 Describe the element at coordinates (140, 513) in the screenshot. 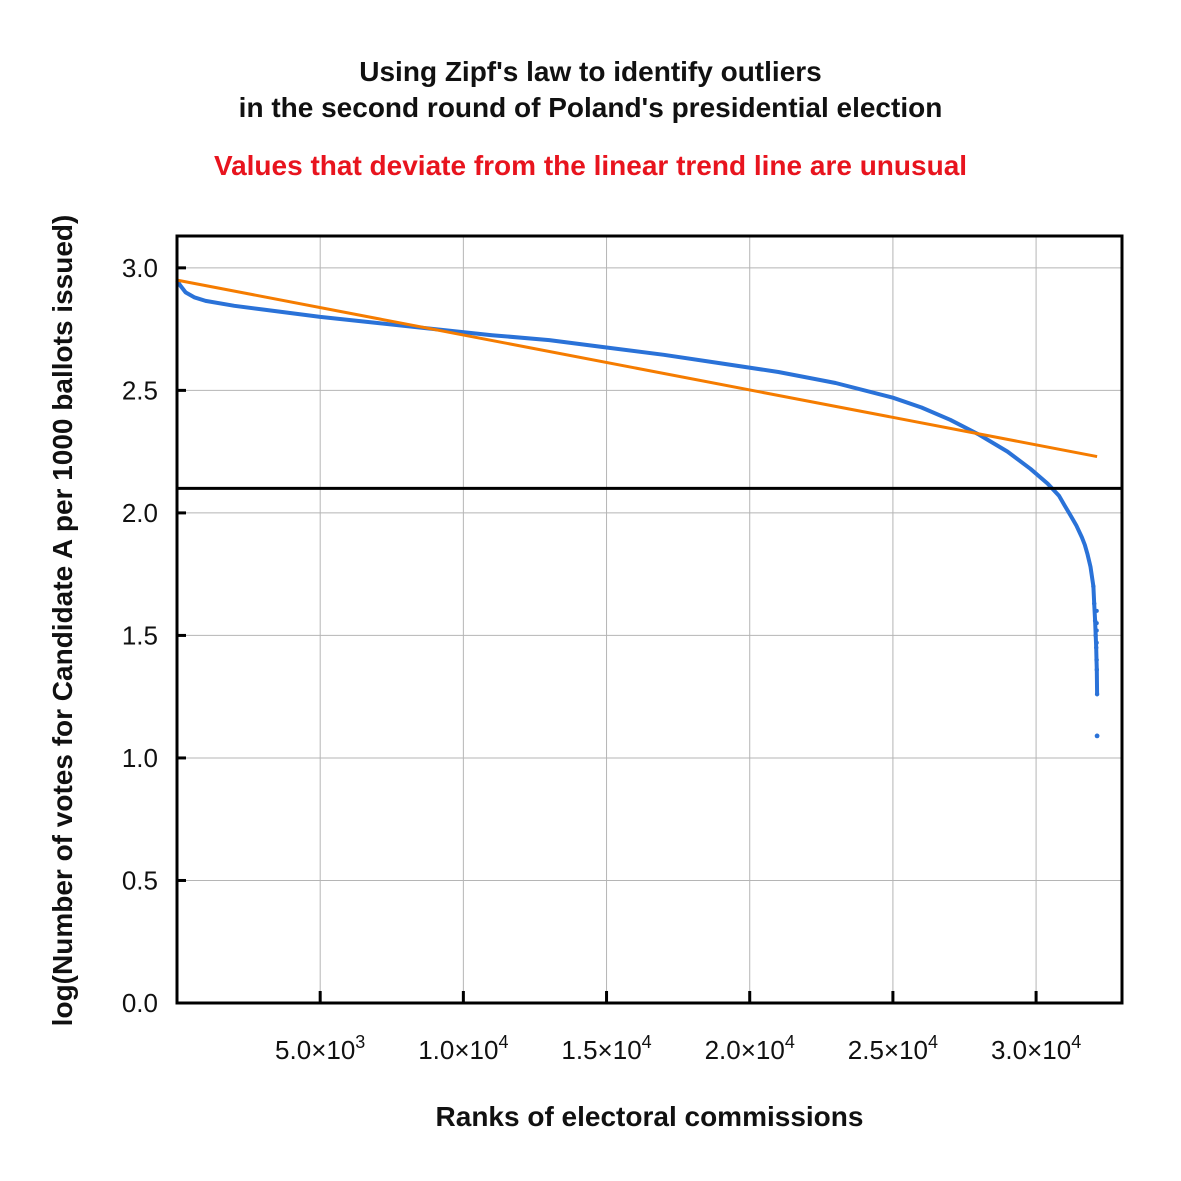

I see `y-tick-label: 2.0` at that location.